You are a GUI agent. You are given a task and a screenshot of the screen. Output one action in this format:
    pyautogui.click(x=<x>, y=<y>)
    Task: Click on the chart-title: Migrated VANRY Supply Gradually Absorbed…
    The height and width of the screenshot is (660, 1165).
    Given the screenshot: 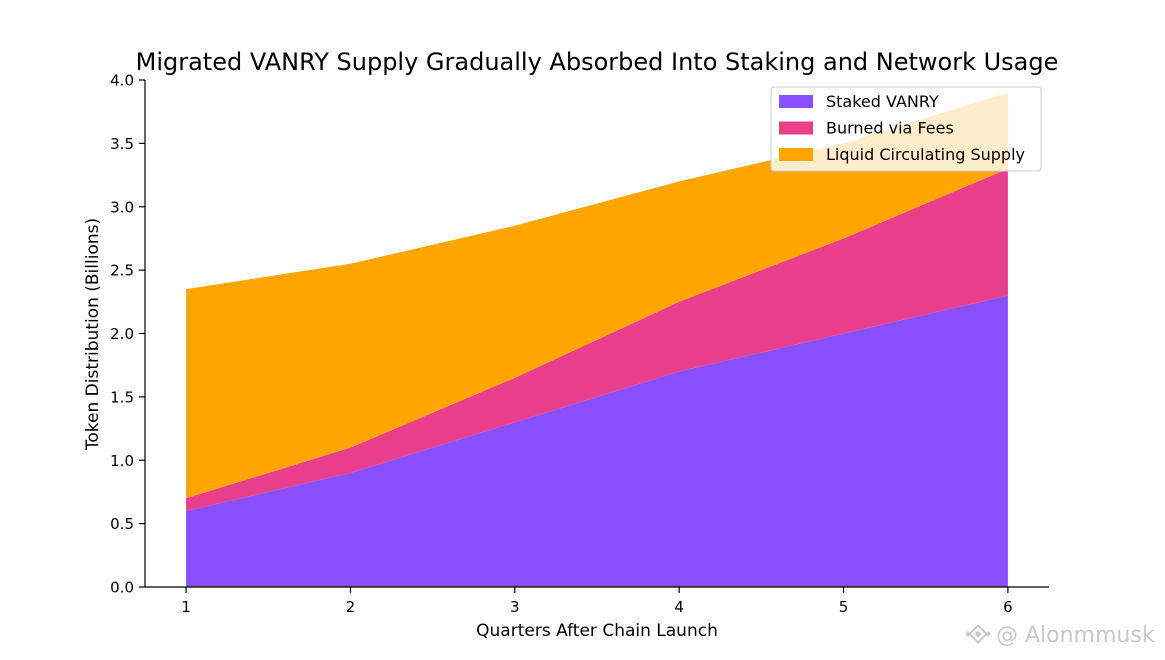 What is the action you would take?
    pyautogui.click(x=597, y=62)
    